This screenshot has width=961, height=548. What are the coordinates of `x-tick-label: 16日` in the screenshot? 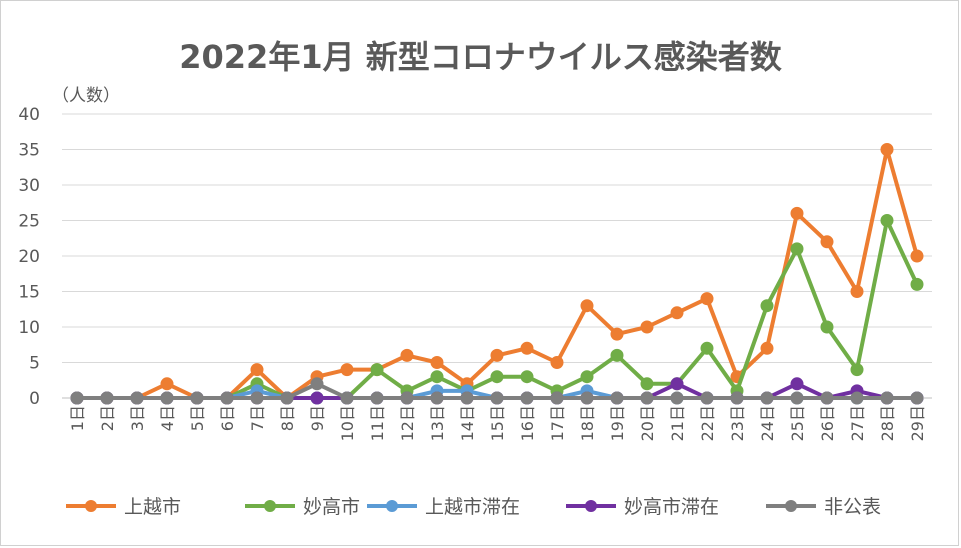 It's located at (527, 423).